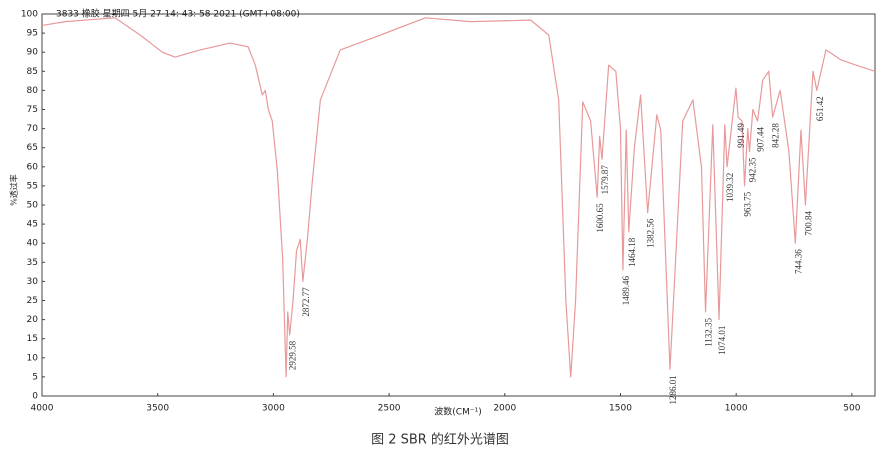  Describe the element at coordinates (33, 129) in the screenshot. I see `y-tick-label: 70` at that location.